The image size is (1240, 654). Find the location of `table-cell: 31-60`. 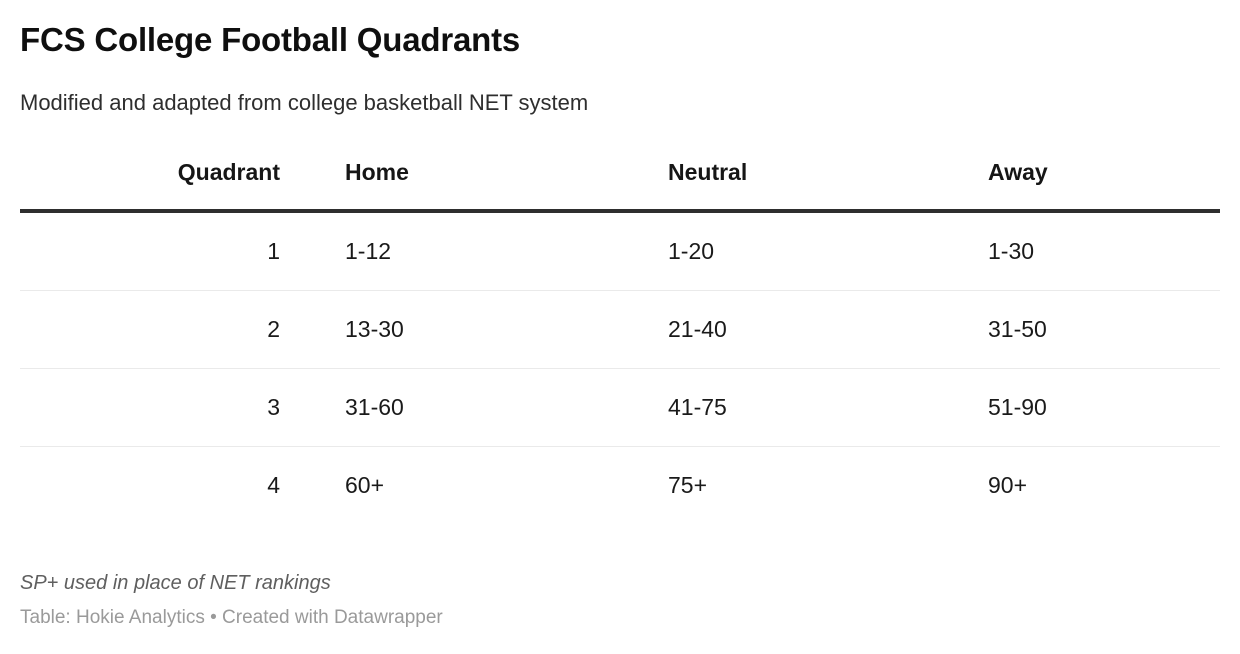

table-cell: 31-60 is located at coordinates (466, 407).